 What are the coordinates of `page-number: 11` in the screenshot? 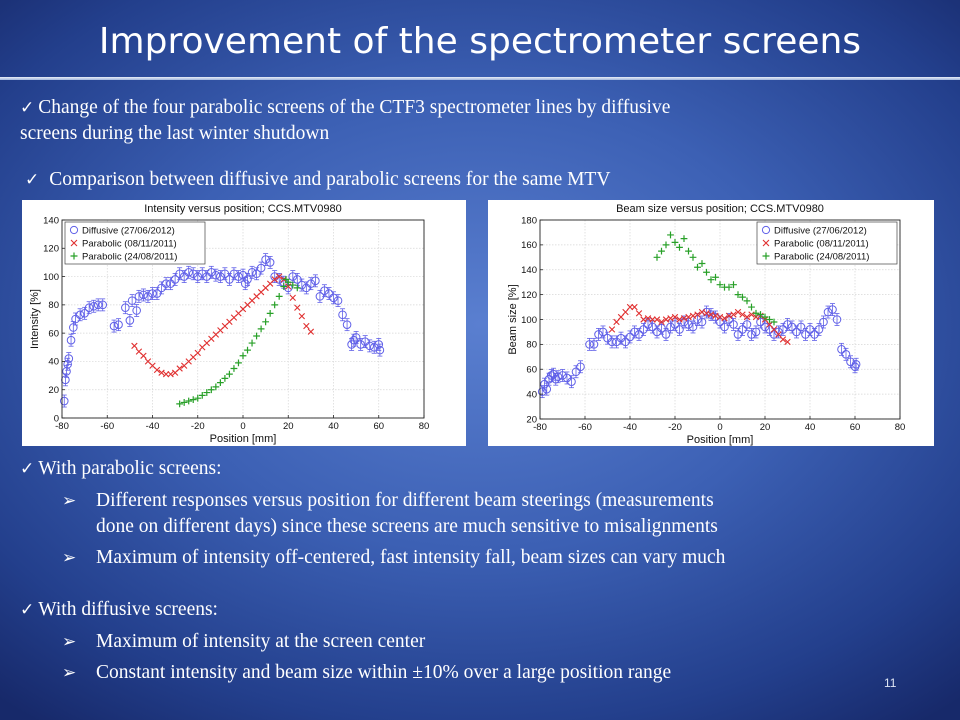 It's located at (890, 683).